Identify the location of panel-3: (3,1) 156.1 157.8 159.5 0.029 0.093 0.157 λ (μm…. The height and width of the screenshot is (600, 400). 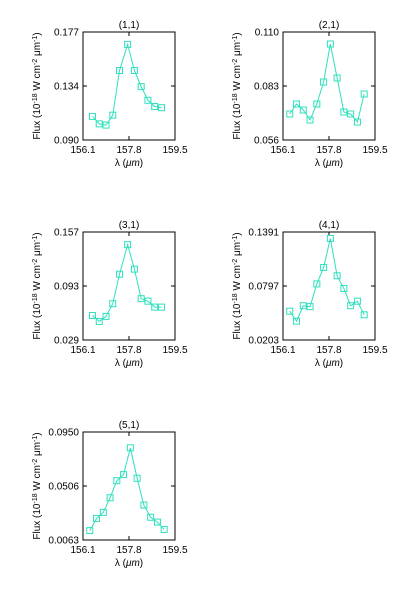
(110, 294).